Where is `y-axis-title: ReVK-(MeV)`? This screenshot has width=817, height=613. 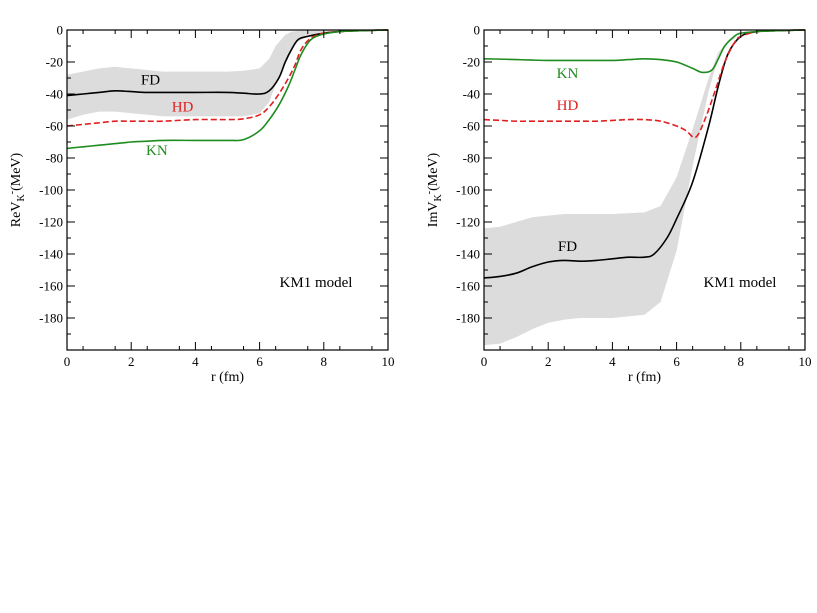
y-axis-title: ReVK-(MeV) is located at coordinates (17, 189).